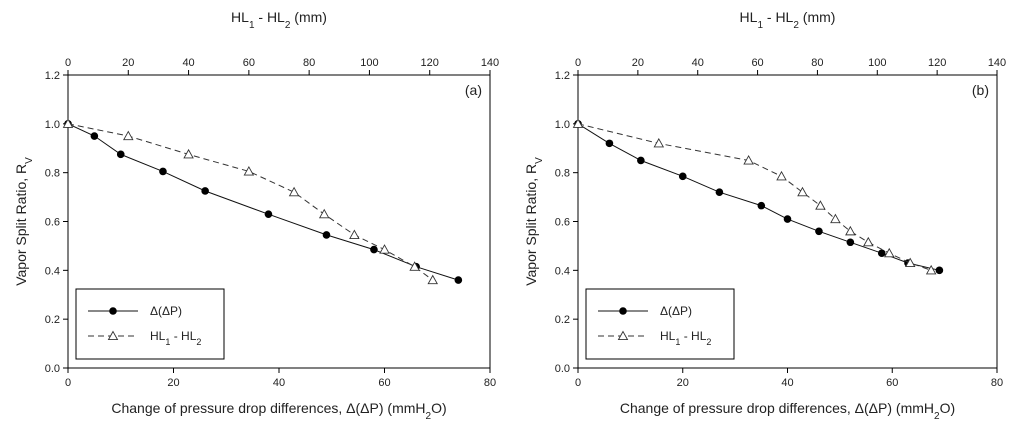 The width and height of the screenshot is (1013, 427). What do you see at coordinates (708, 342) in the screenshot?
I see `panel-b-legend-hl-sub2: 2` at bounding box center [708, 342].